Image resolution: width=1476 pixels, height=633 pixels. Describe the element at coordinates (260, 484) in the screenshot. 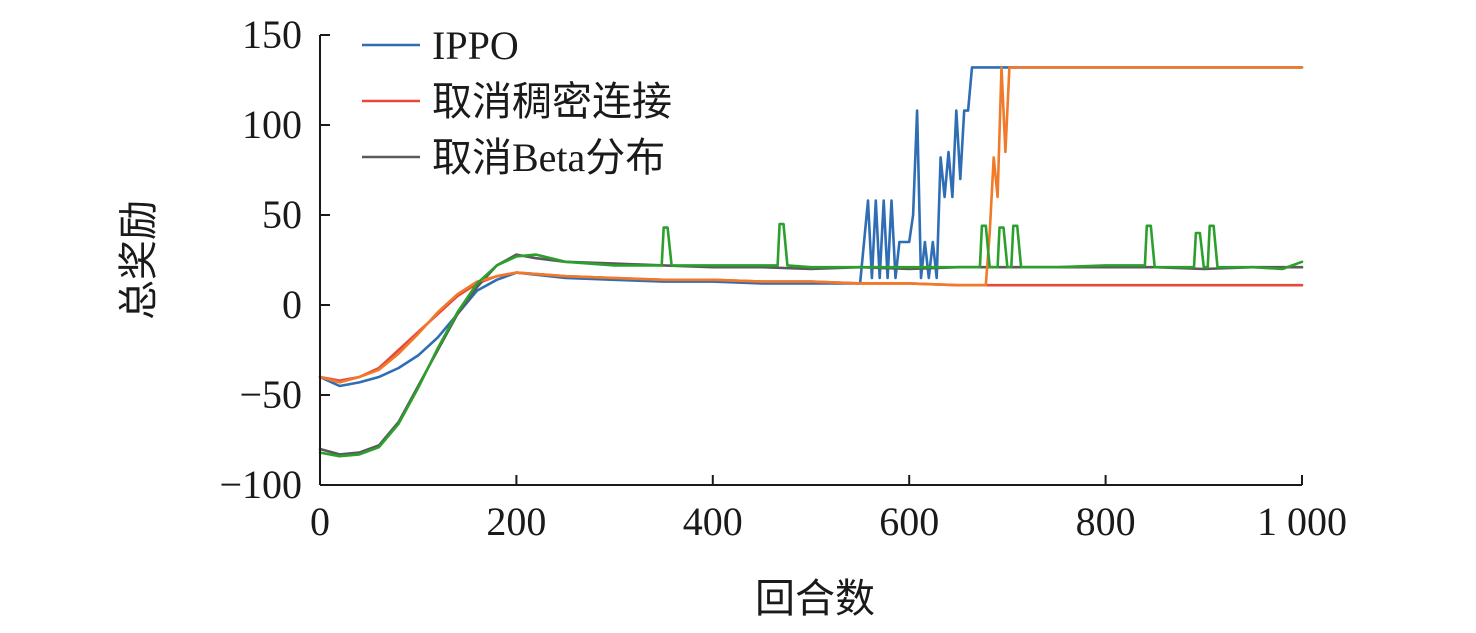

I see `y-tick-label: −100` at that location.